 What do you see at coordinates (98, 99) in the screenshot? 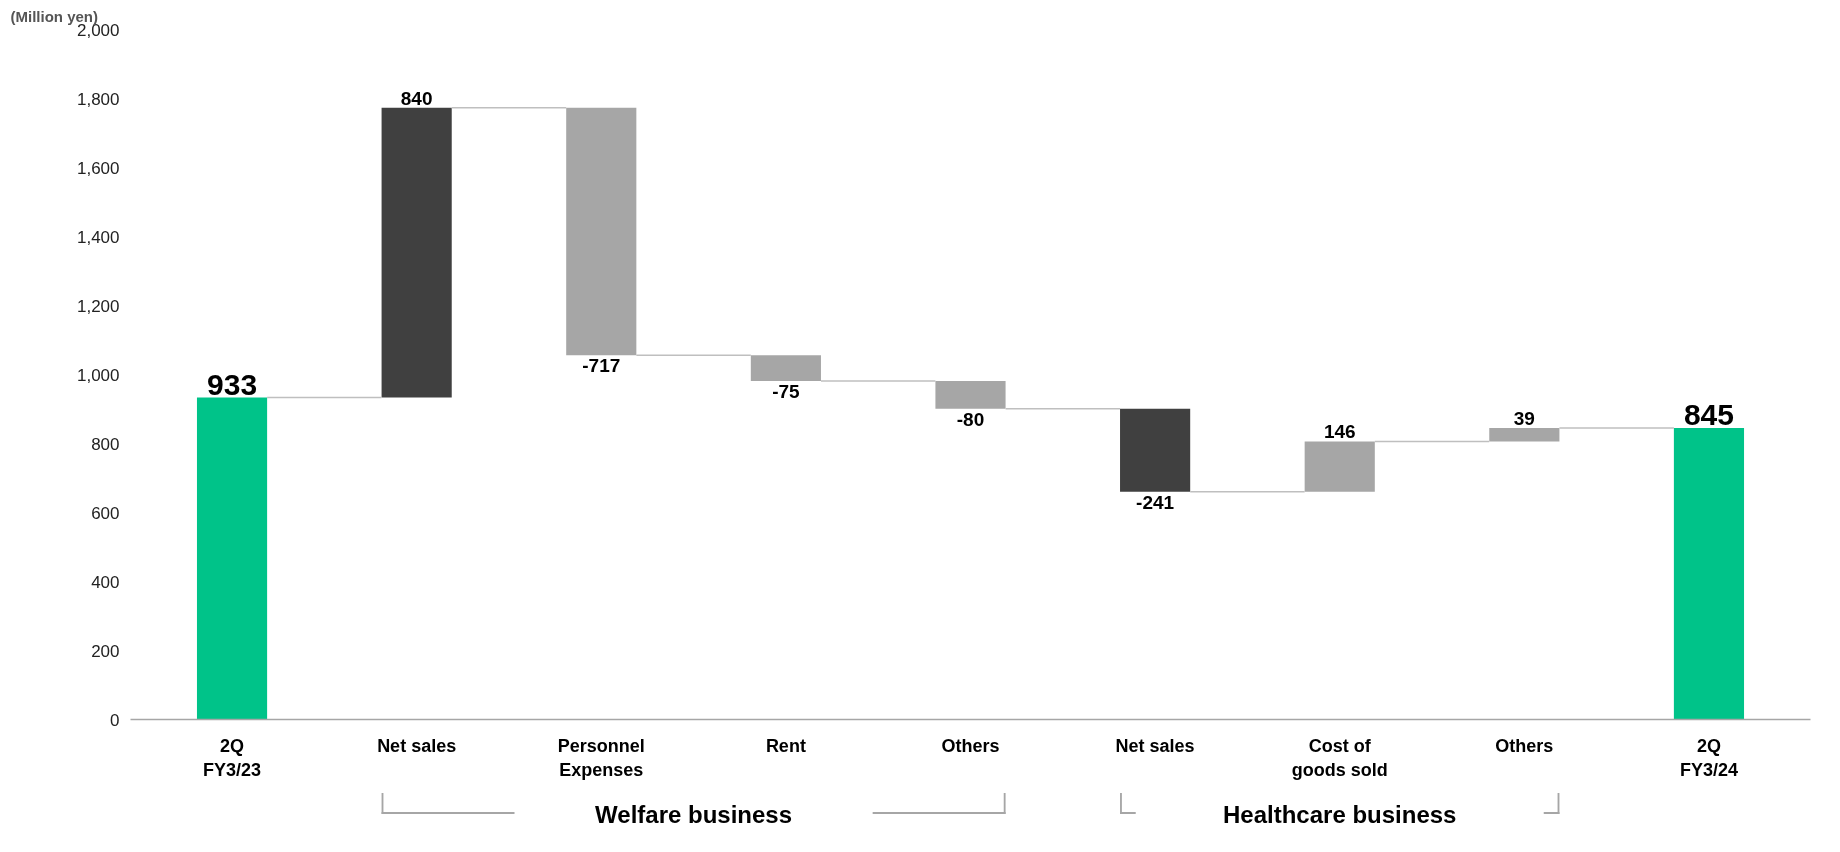
I see `y-tick-label: 1,800` at bounding box center [98, 99].